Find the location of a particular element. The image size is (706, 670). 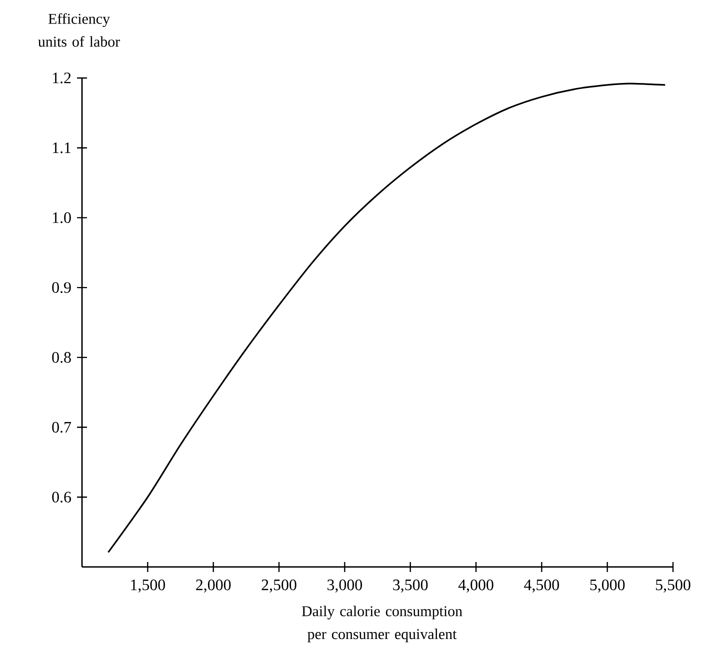

y-tick-label: 1.0 is located at coordinates (61, 218).